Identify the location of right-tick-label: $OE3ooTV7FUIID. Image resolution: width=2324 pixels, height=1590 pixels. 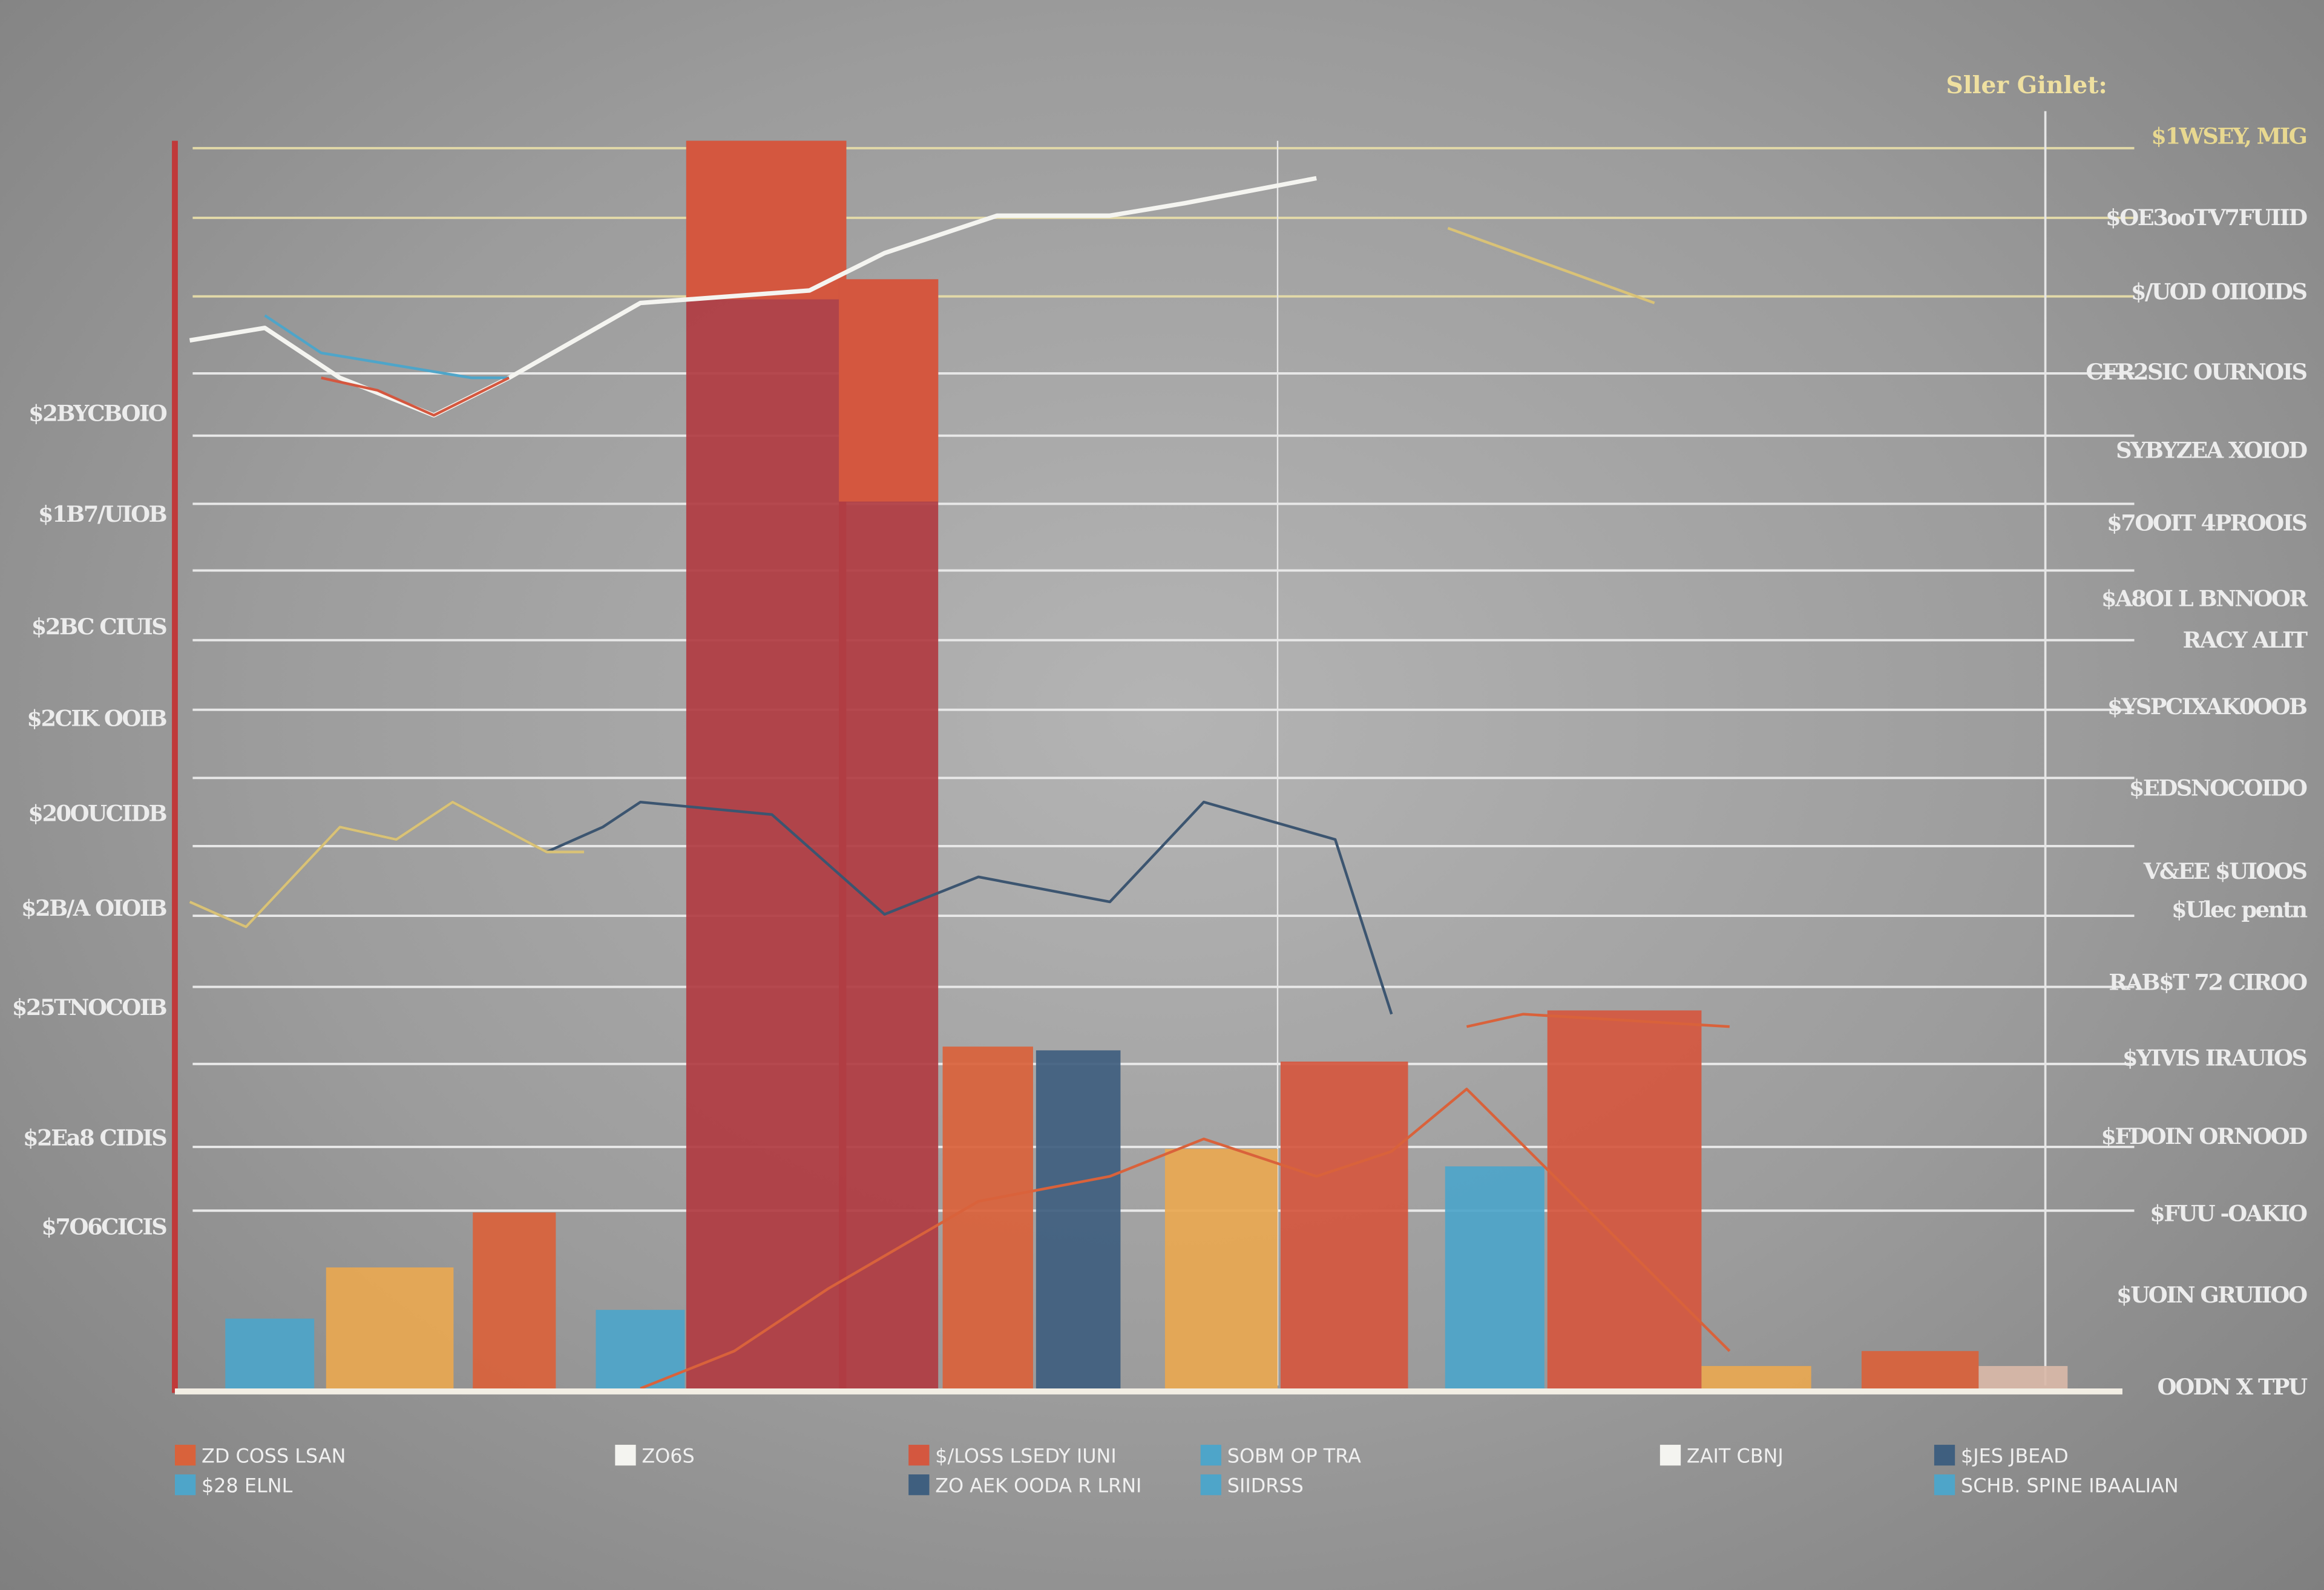
(2206, 218).